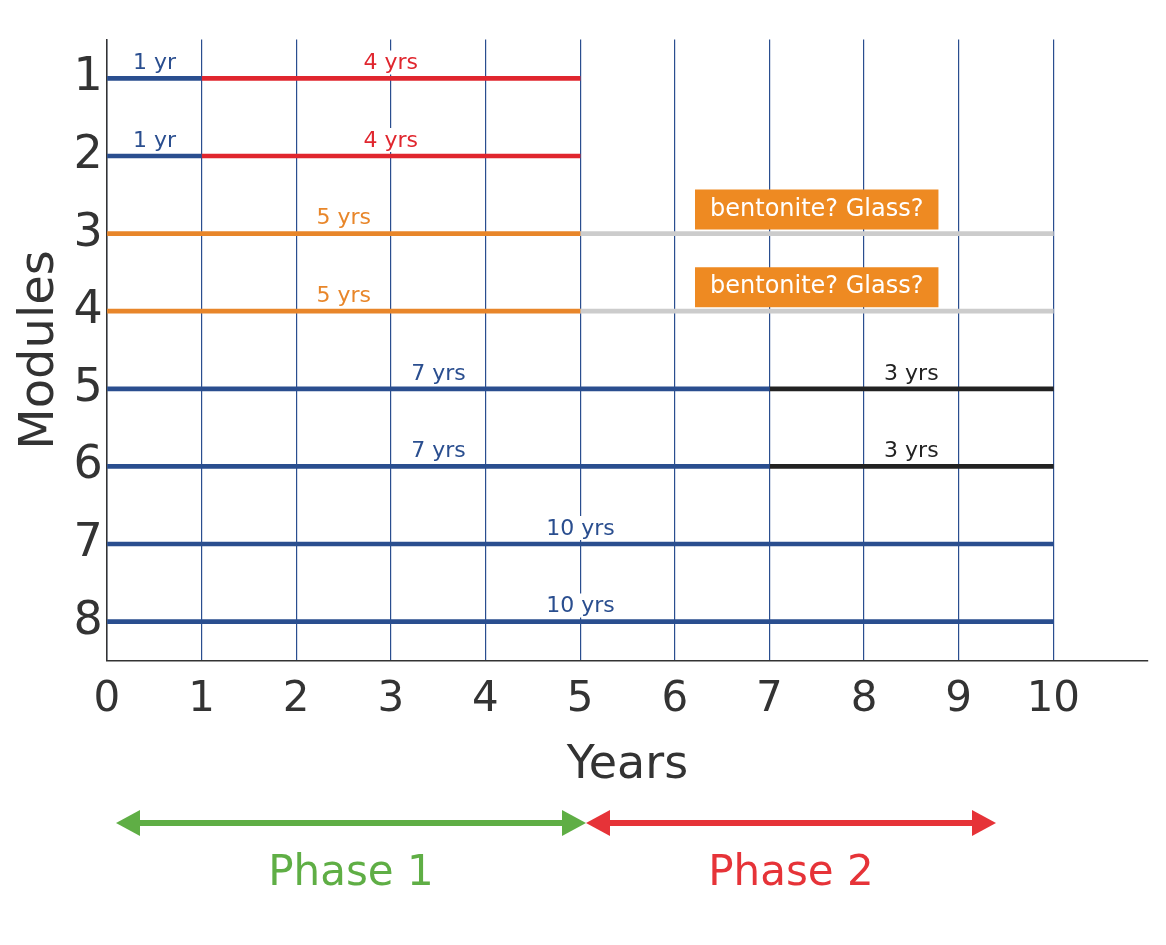 The image size is (1166, 945). Describe the element at coordinates (88, 539) in the screenshot. I see `y-tick-label: 7` at that location.